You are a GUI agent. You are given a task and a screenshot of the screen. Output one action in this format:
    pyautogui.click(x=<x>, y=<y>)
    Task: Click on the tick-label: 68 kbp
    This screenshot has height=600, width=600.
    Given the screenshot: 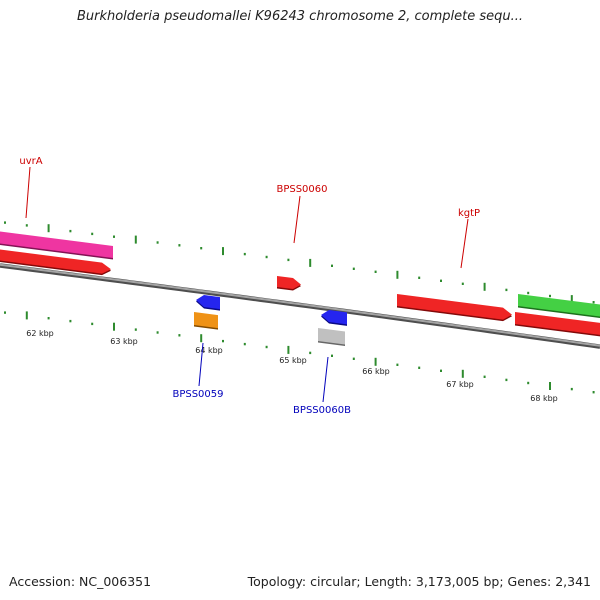 What is the action you would take?
    pyautogui.click(x=544, y=398)
    